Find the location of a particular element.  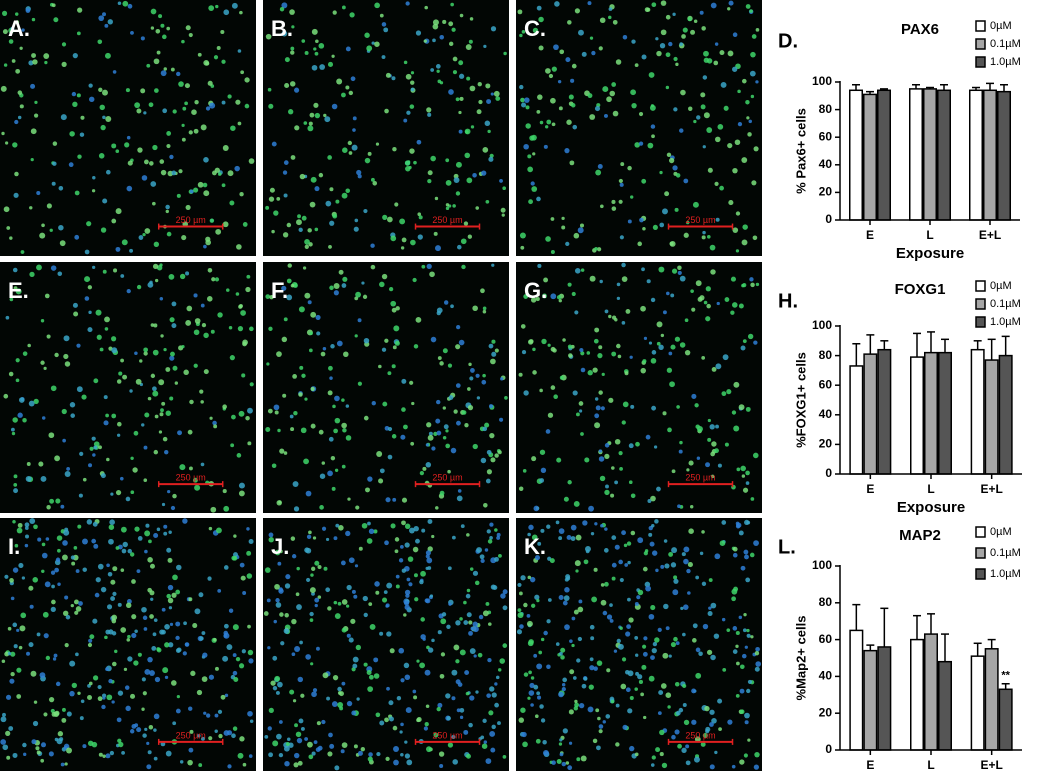

y-tick-label: 60 is located at coordinates (826, 639).